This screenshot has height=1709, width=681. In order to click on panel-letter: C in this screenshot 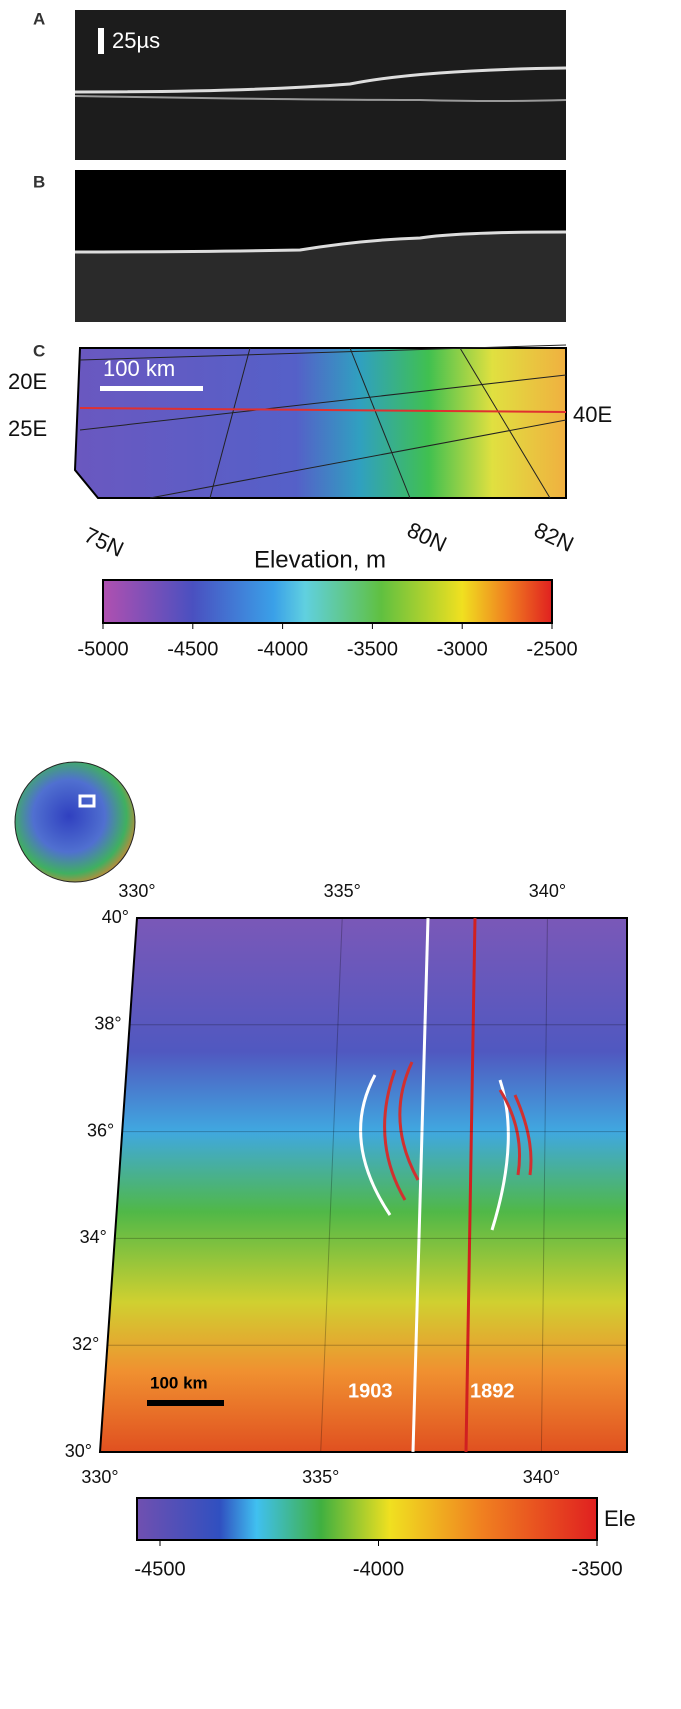, I will do `click(39, 350)`.